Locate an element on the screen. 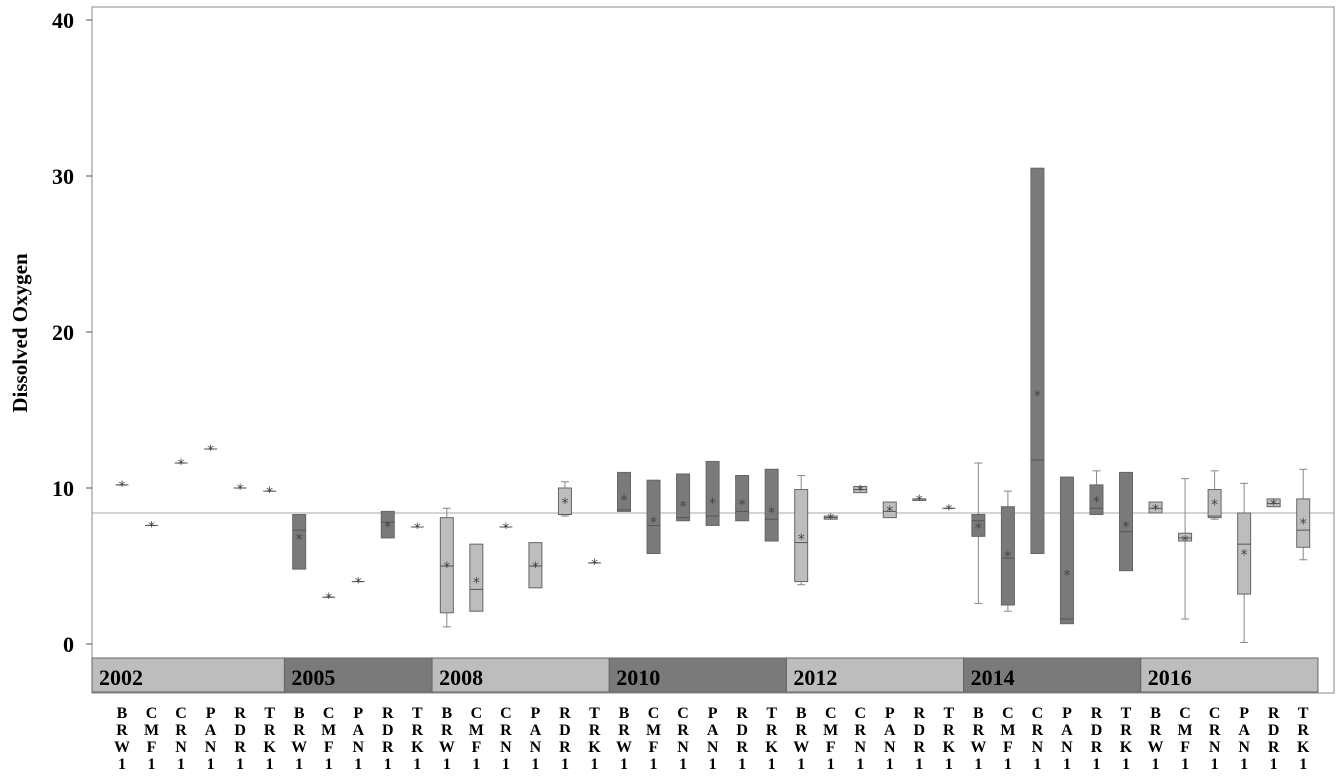 The width and height of the screenshot is (1338, 784). box-2002-TRK1: * is located at coordinates (270, 493).